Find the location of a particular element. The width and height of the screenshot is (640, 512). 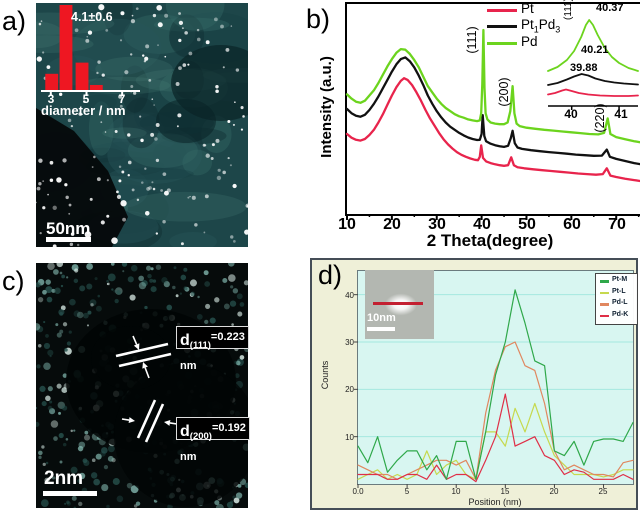

inset-scan-line is located at coordinates (398, 303).